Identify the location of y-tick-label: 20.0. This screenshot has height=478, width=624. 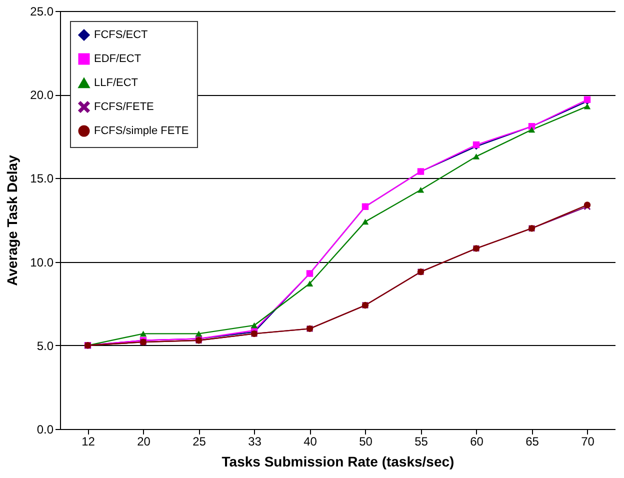
(42, 95).